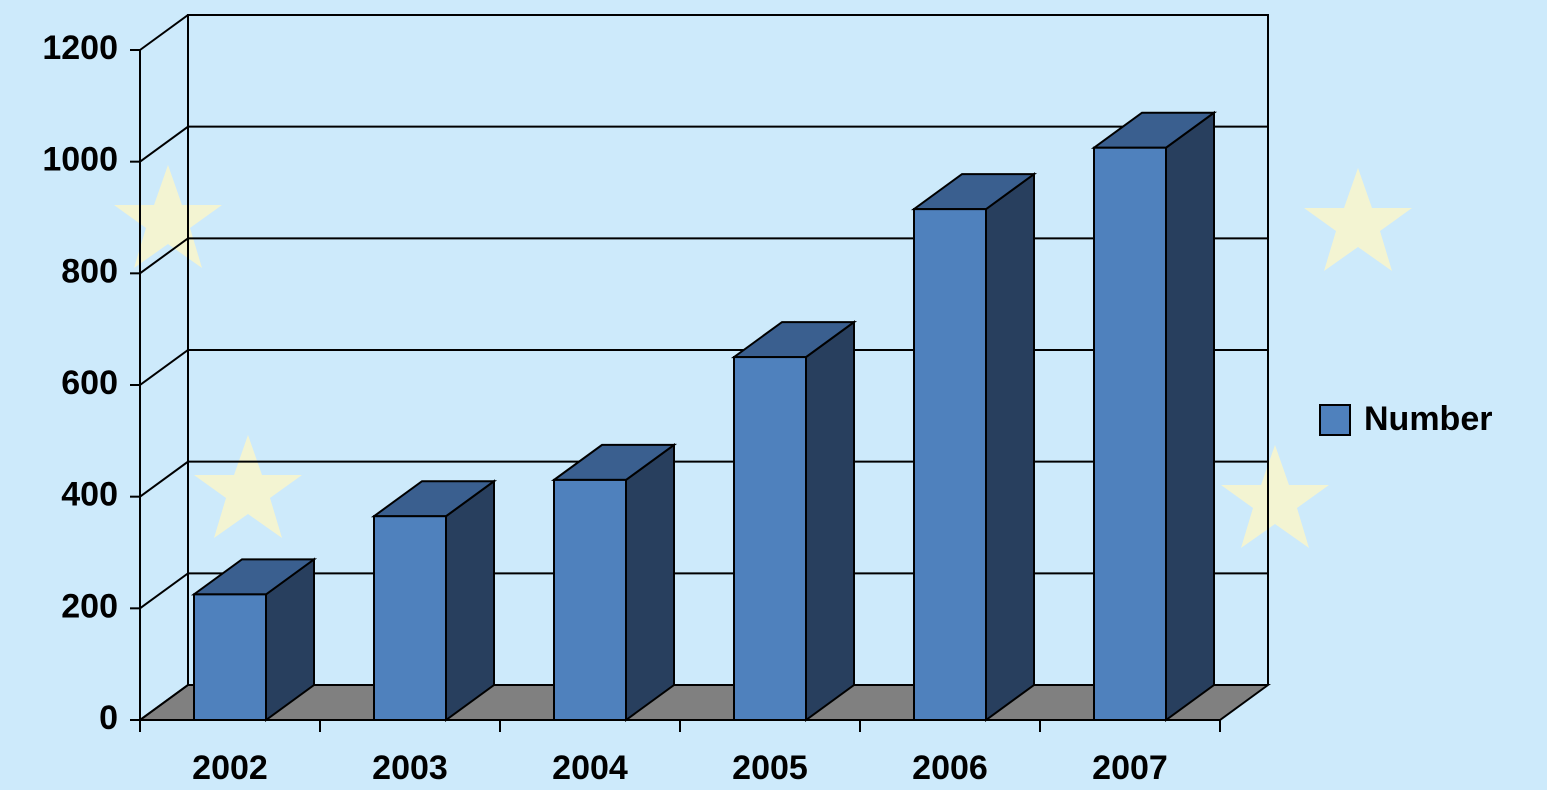 This screenshot has width=1547, height=790. I want to click on y-tick-label: 600, so click(89, 383).